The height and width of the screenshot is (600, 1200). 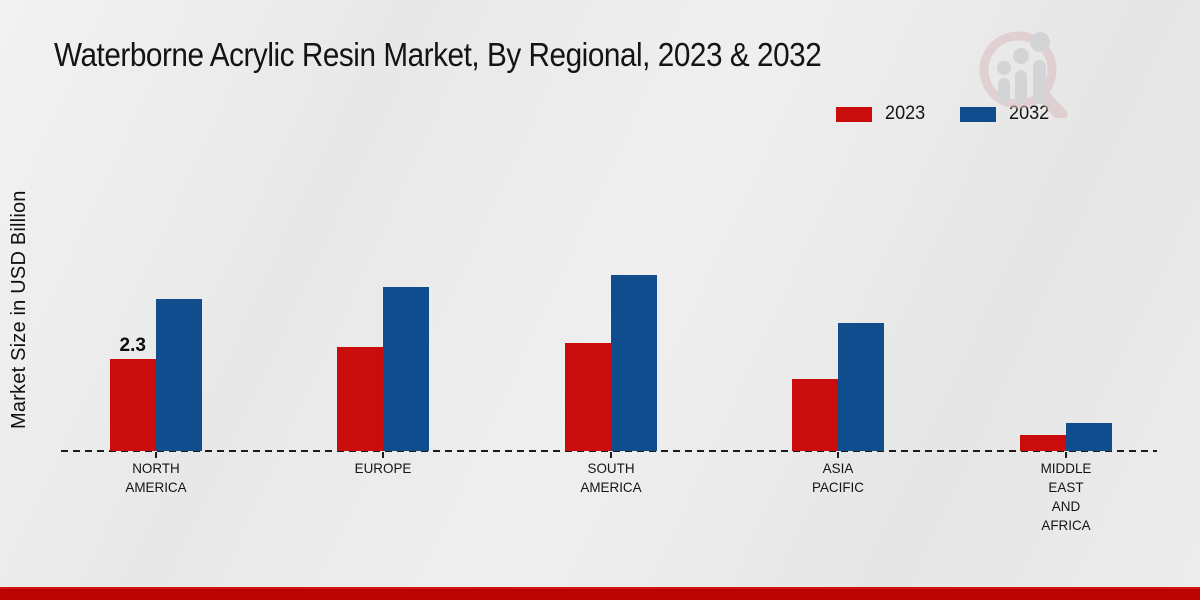 What do you see at coordinates (132, 405) in the screenshot?
I see `bar-2023-north-america` at bounding box center [132, 405].